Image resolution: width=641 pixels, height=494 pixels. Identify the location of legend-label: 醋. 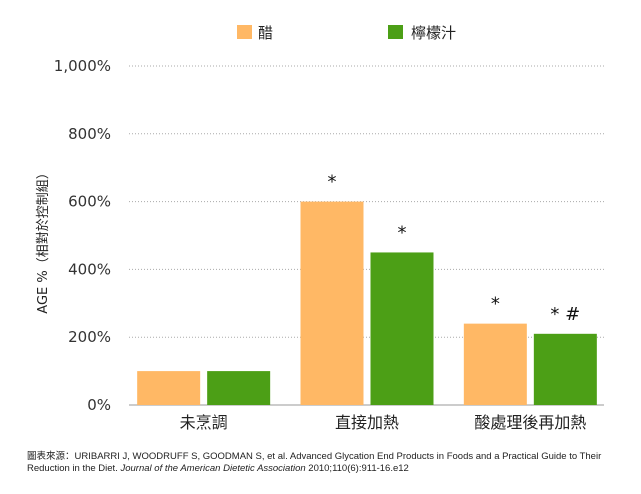
(265, 33).